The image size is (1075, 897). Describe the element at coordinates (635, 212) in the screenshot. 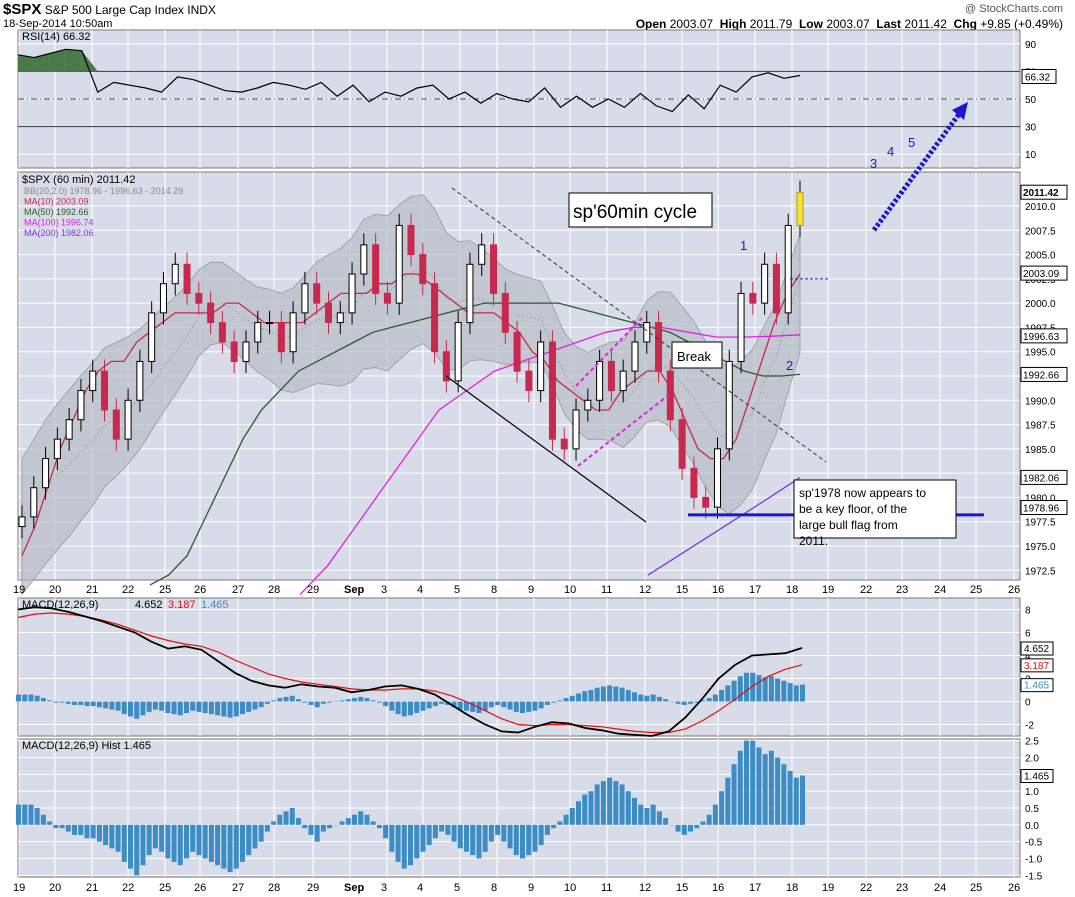

I see `cycle-box-label: sp'60min cycle` at that location.